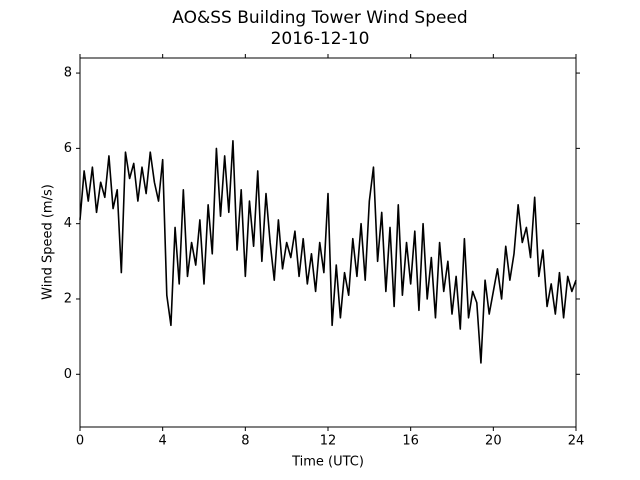  What do you see at coordinates (327, 462) in the screenshot?
I see `x-axis-label: Time (UTC)` at bounding box center [327, 462].